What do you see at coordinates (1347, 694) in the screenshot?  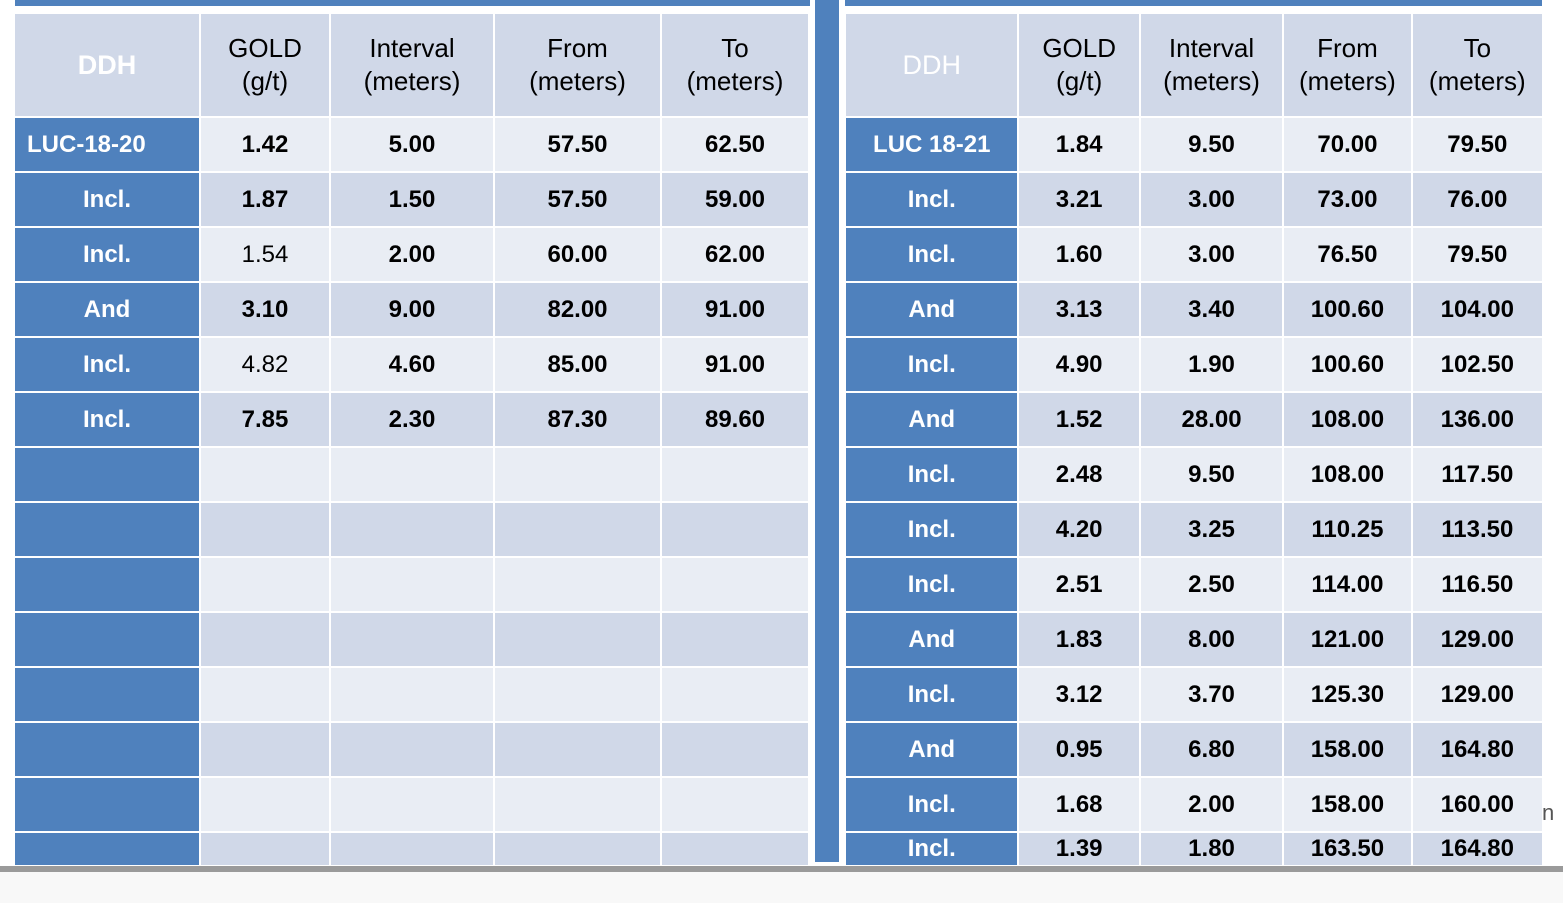 I see `cell-from: 125.30` at bounding box center [1347, 694].